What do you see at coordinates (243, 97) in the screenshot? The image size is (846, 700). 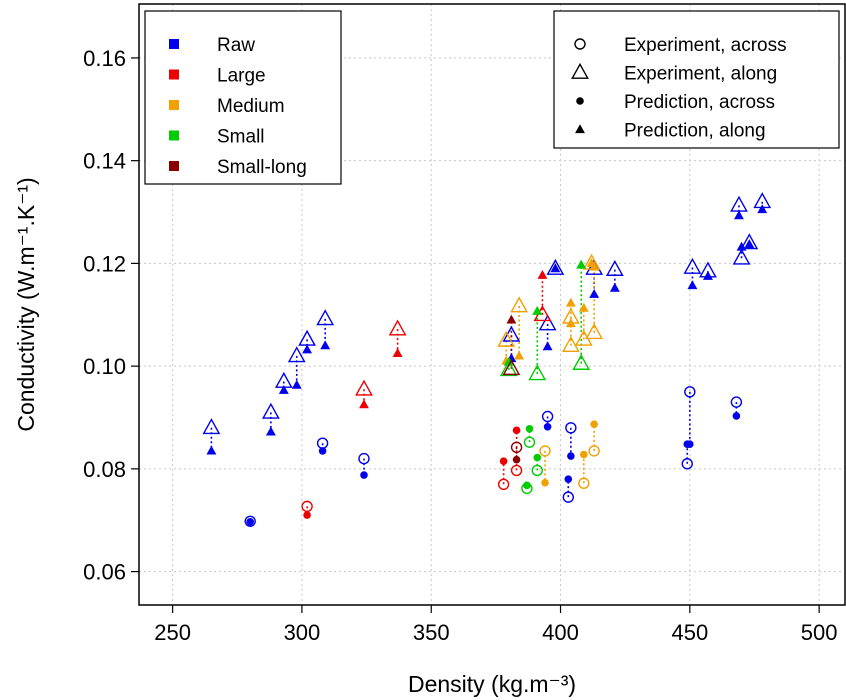 I see `legend-series: Raw Large Medium Small Small-long` at bounding box center [243, 97].